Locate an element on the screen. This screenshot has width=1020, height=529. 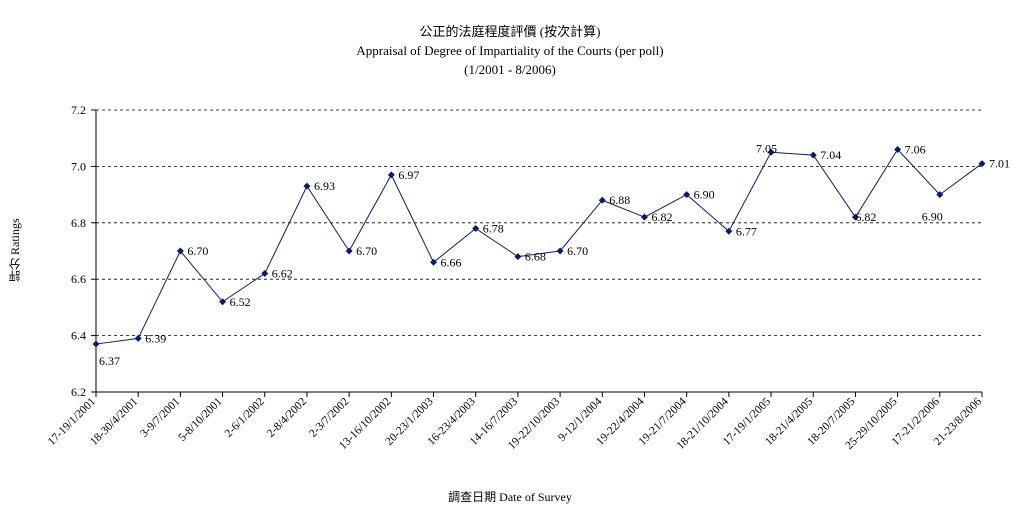
chart-period: (1/2001 - 8/2006) is located at coordinates (510, 69).